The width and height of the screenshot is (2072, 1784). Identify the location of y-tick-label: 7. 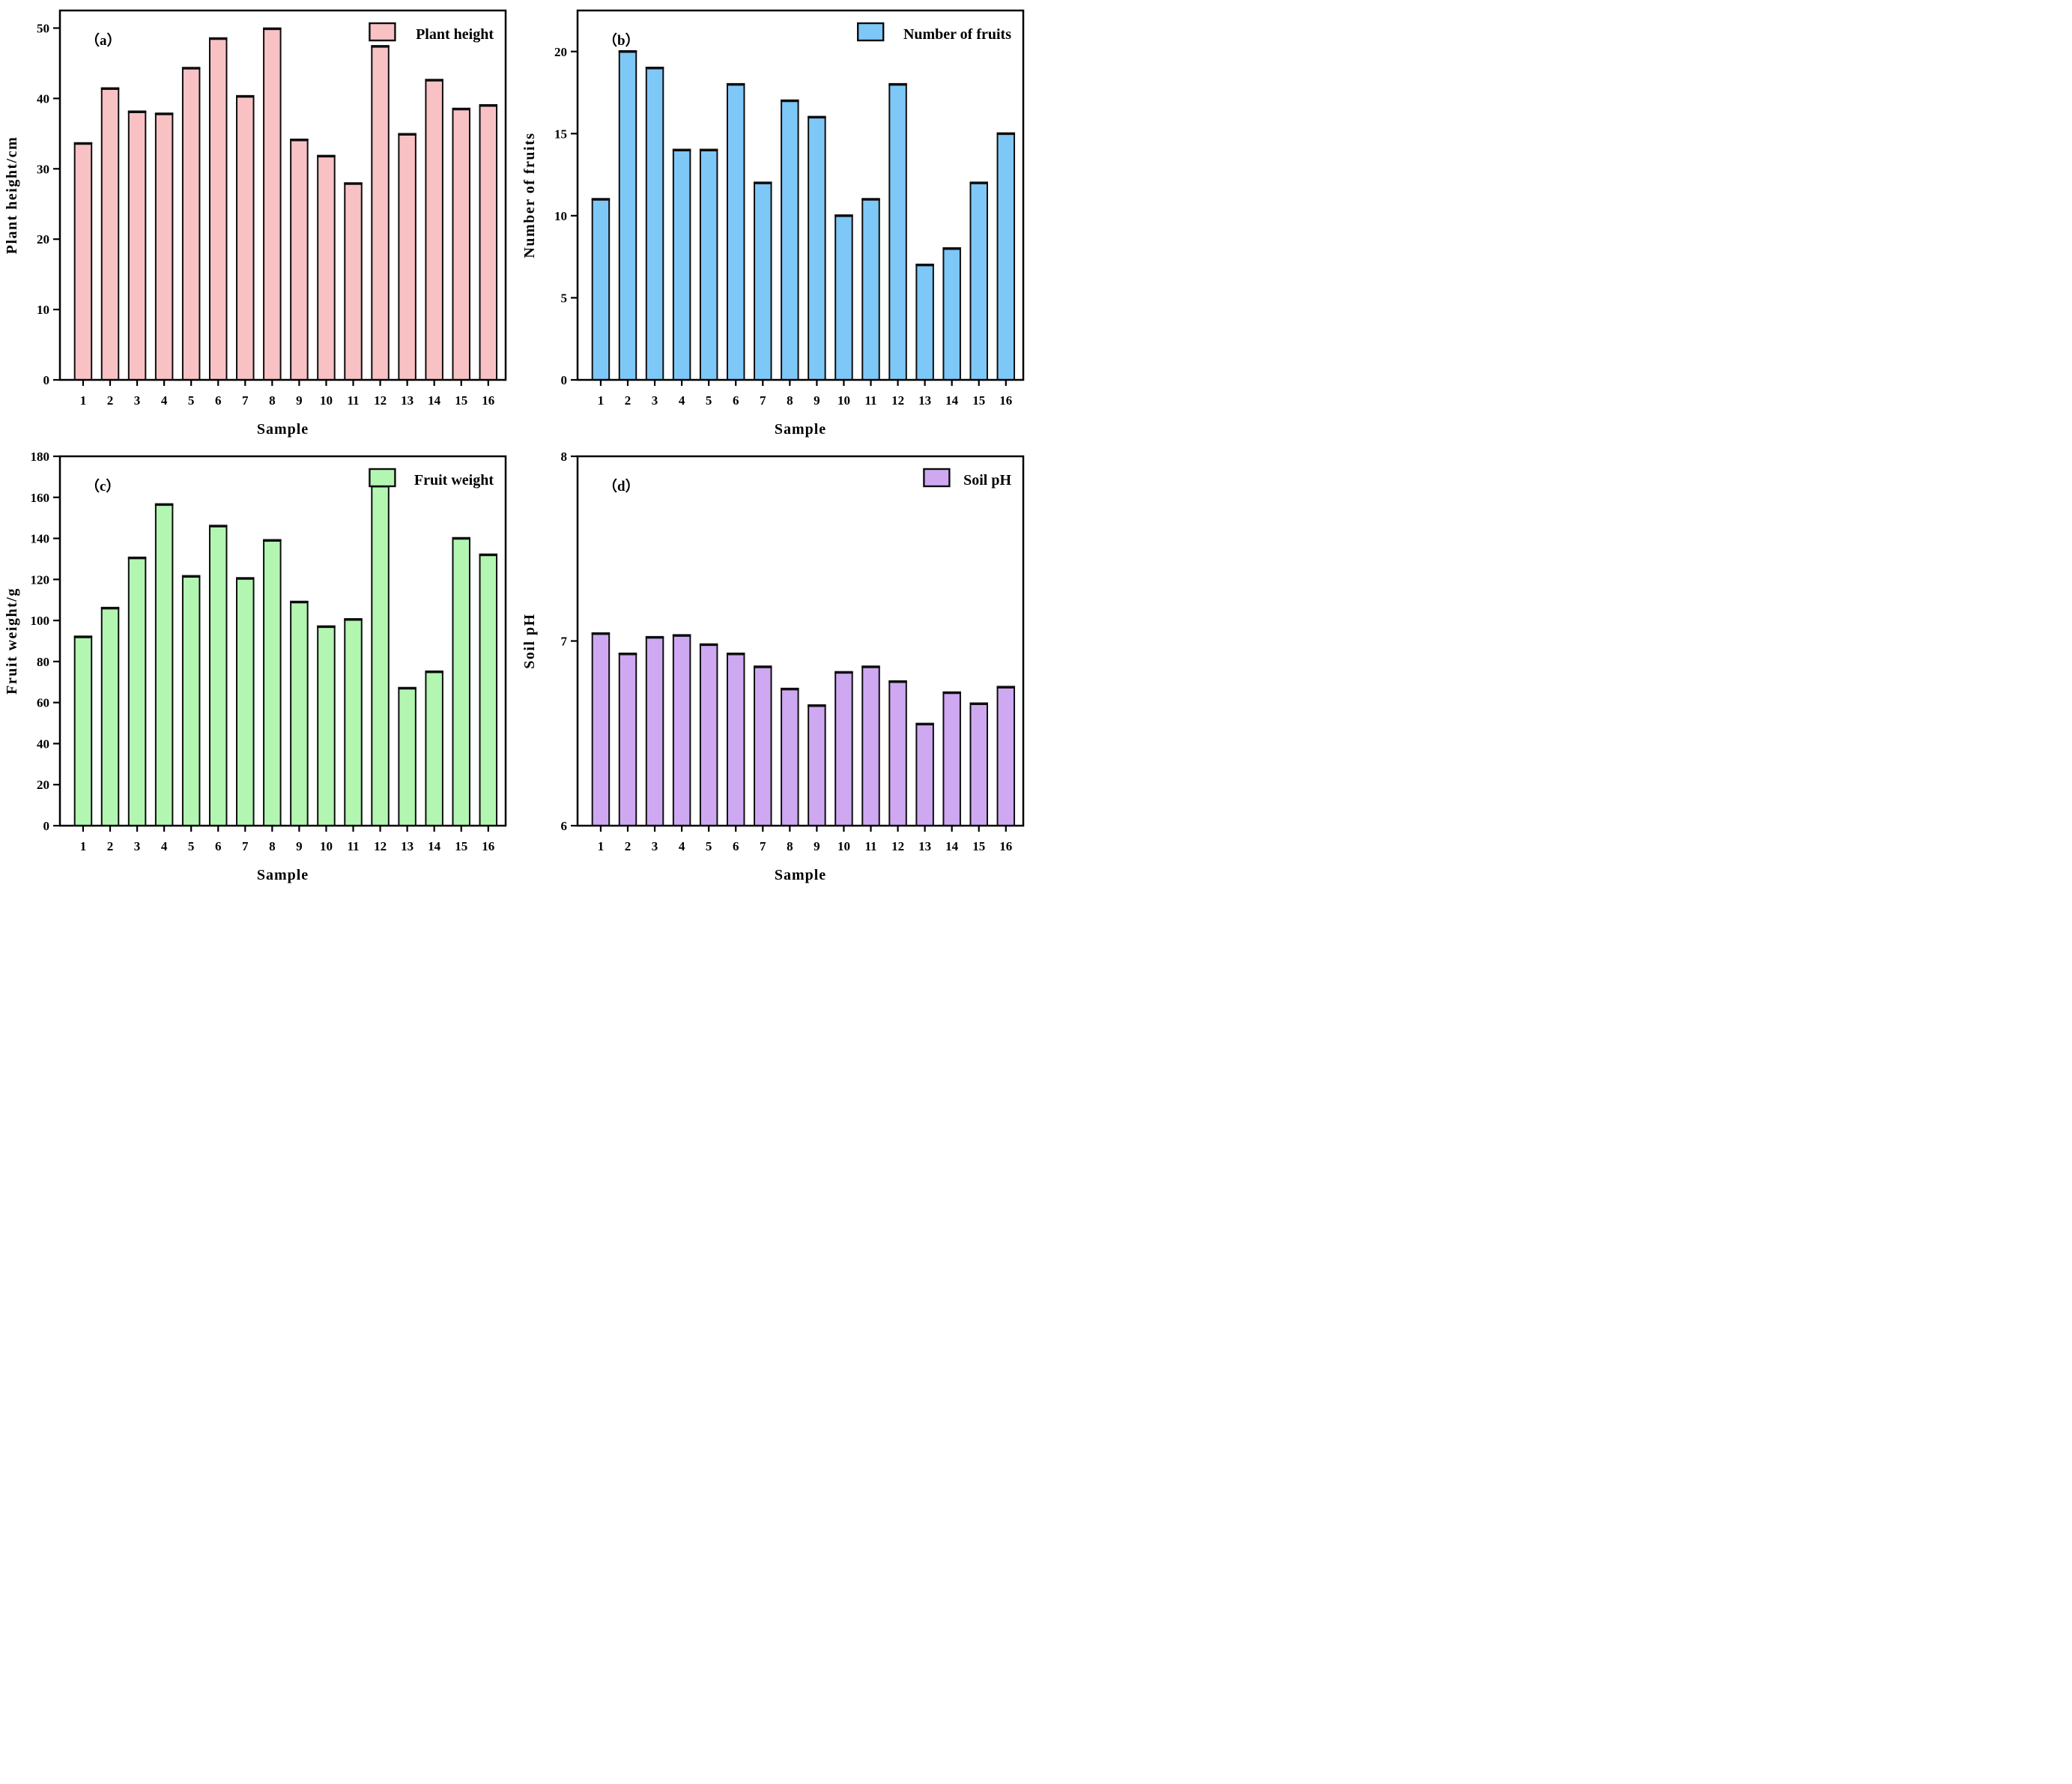
(565, 642).